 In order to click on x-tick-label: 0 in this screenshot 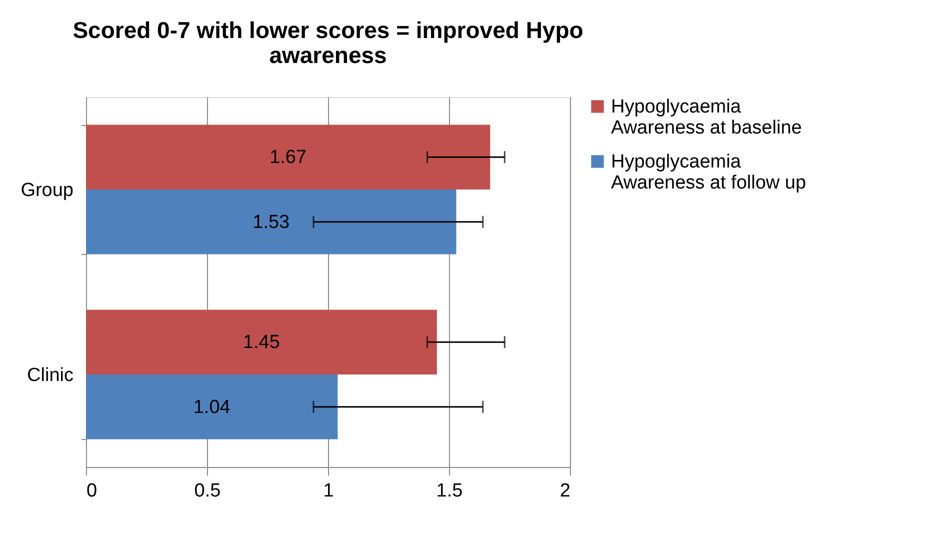, I will do `click(92, 491)`.